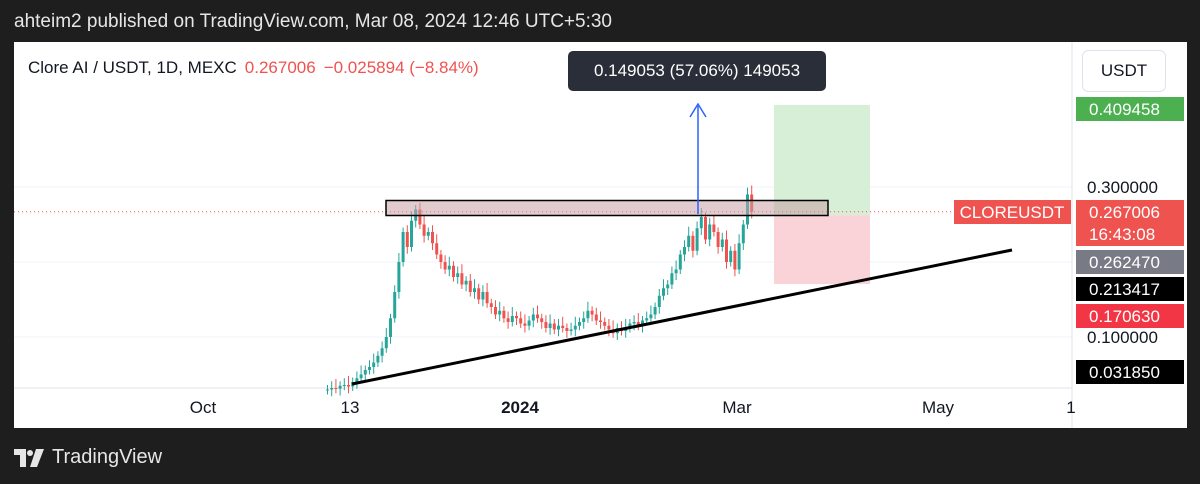  Describe the element at coordinates (697, 71) in the screenshot. I see `measure-tooltip: 0.149053 (57.06%) 149053` at that location.